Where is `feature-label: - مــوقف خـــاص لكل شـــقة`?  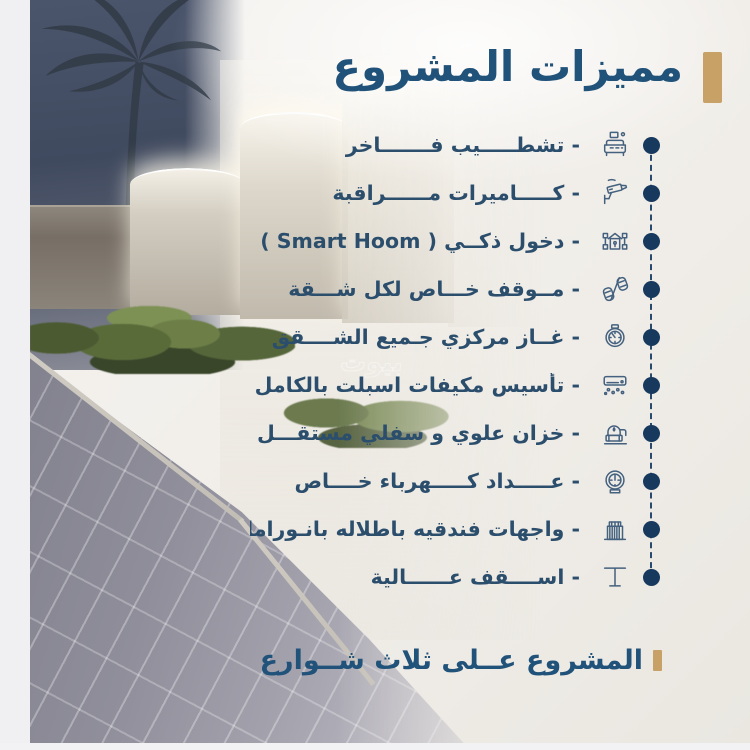 feature-label: - مــوقف خـــاص لكل شـــقة is located at coordinates (434, 289).